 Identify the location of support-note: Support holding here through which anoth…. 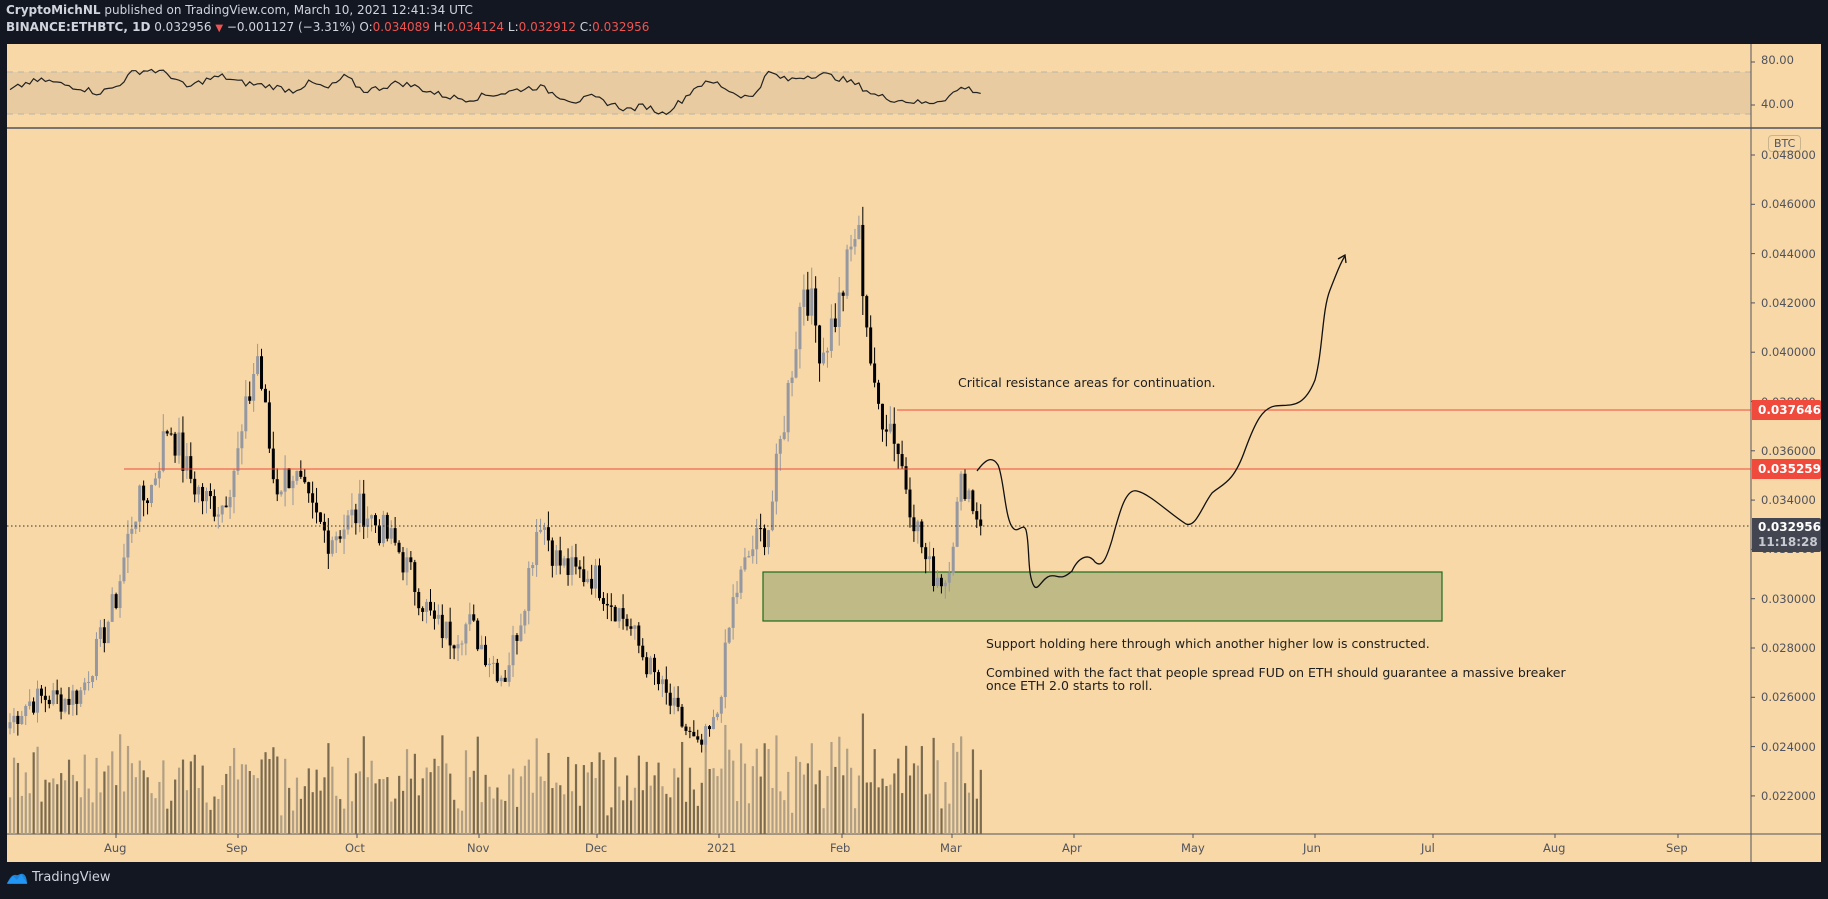
(1208, 643).